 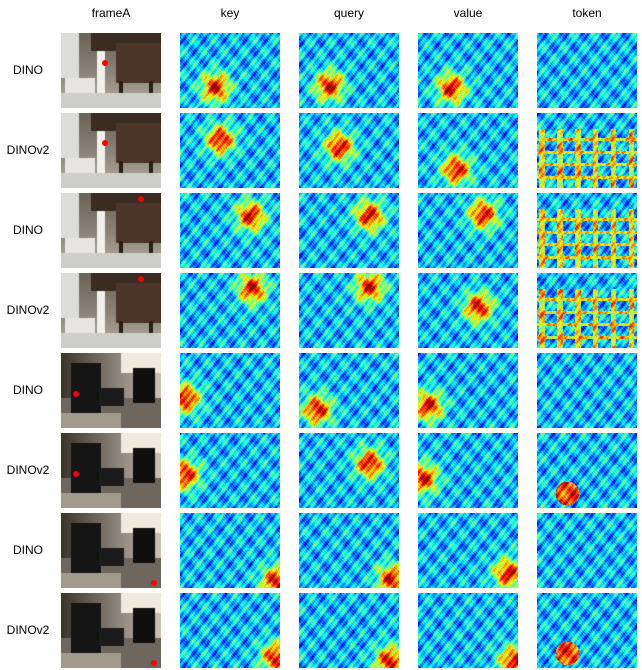 What do you see at coordinates (230, 13) in the screenshot?
I see `column-header-key: key` at bounding box center [230, 13].